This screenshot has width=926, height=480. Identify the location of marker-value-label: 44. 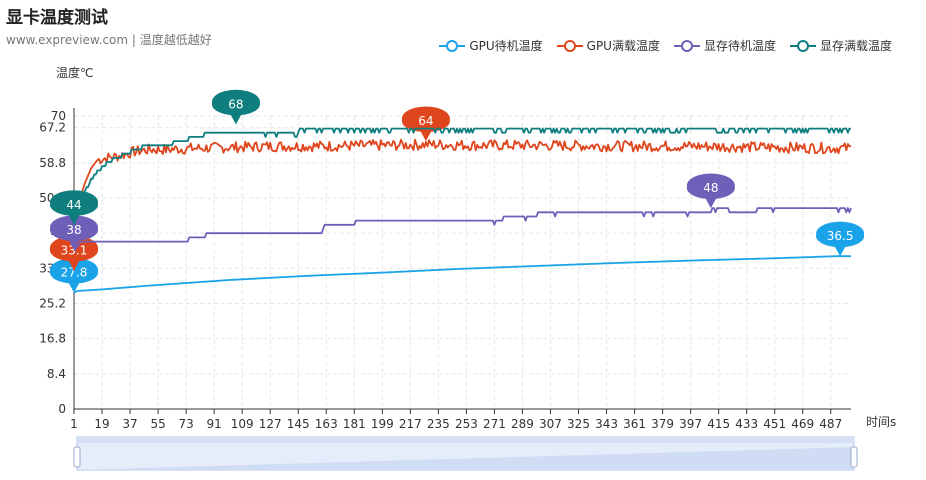
(73, 205).